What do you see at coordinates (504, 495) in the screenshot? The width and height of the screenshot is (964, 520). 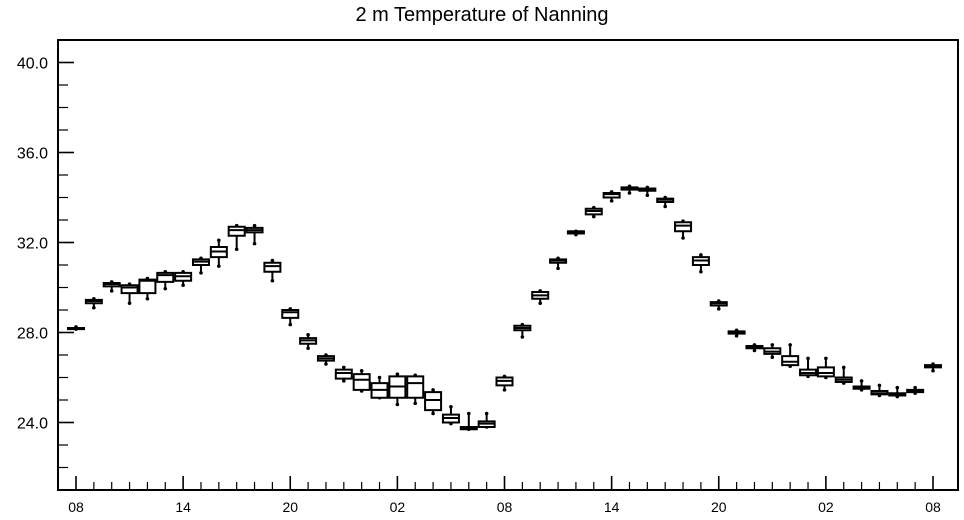 I see `x-axis: 08 14 20 02 08 14 20 02 08` at bounding box center [504, 495].